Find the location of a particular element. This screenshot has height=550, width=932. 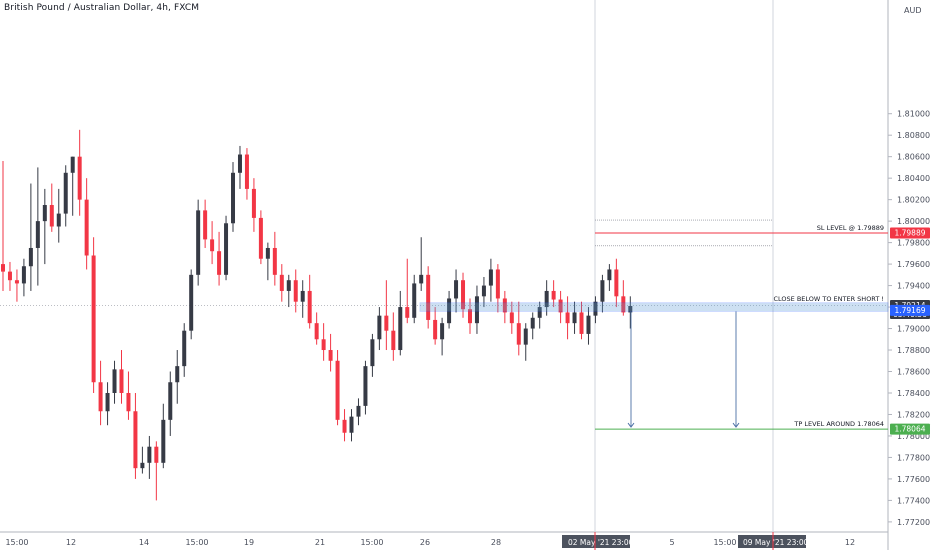

sl-price-tag is located at coordinates (910, 233).